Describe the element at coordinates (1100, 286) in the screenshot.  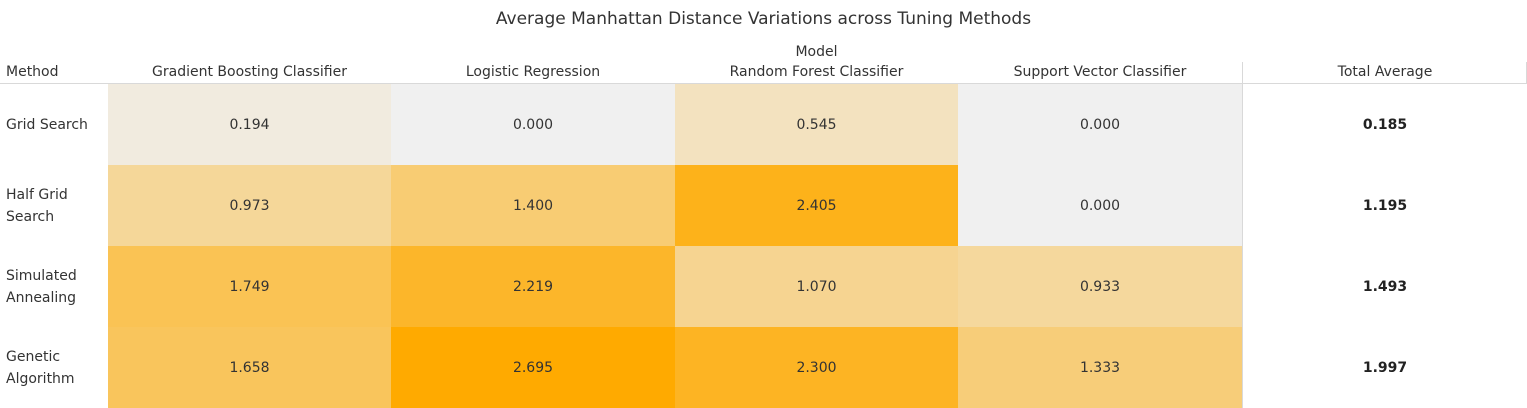
I see `heatmap-cell-simulated-annealing-support-vector-classifier: 0.933` at that location.